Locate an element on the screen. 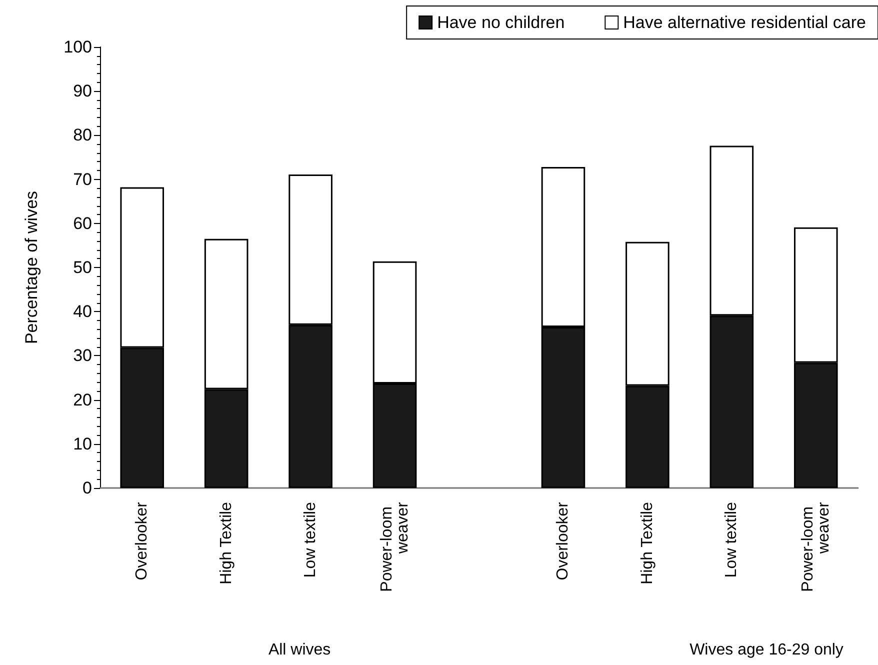  y-tick-label: 80 is located at coordinates (82, 135).